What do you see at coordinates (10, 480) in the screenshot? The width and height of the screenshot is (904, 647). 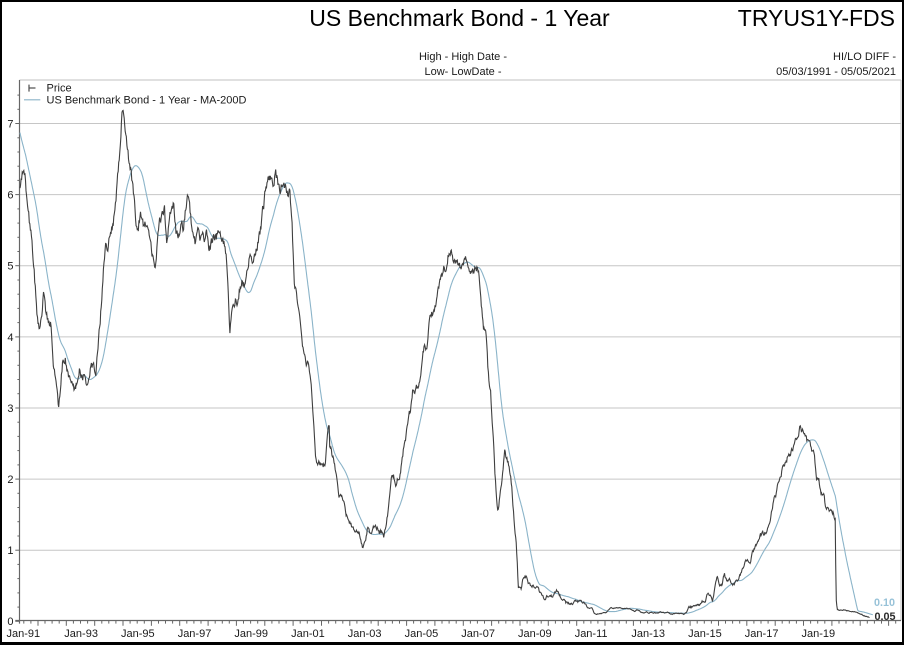 I see `svg-text: 2` at bounding box center [10, 480].